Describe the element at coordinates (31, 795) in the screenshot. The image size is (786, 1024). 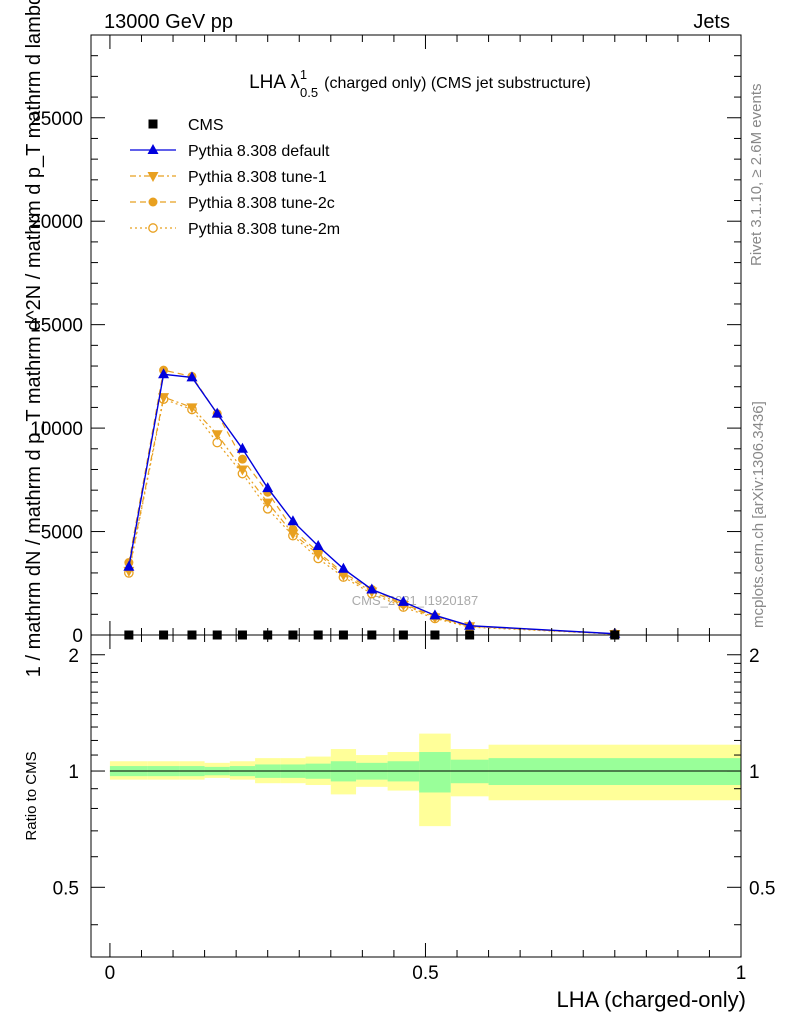
I see `ratio-y-axis-label: Ratio to CMS` at that location.